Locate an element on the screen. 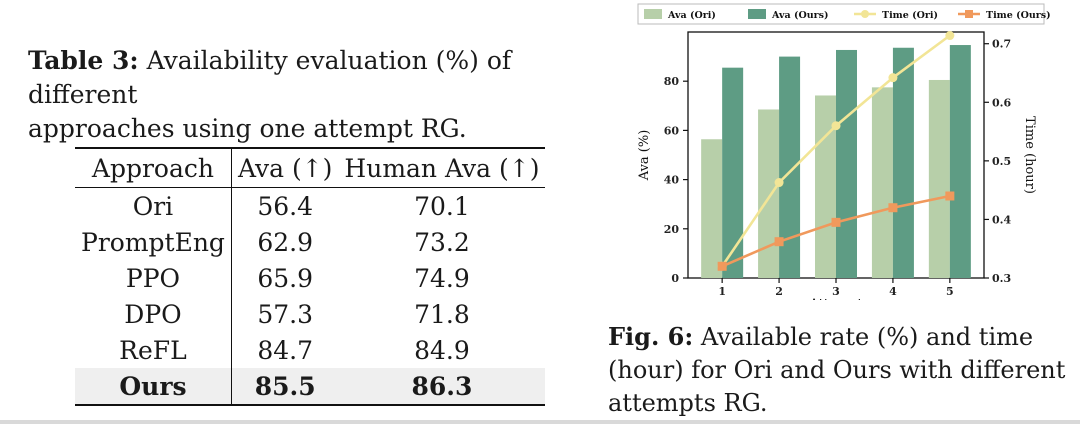  table-row: PromptEng 62.9 73.2 is located at coordinates (310, 242).